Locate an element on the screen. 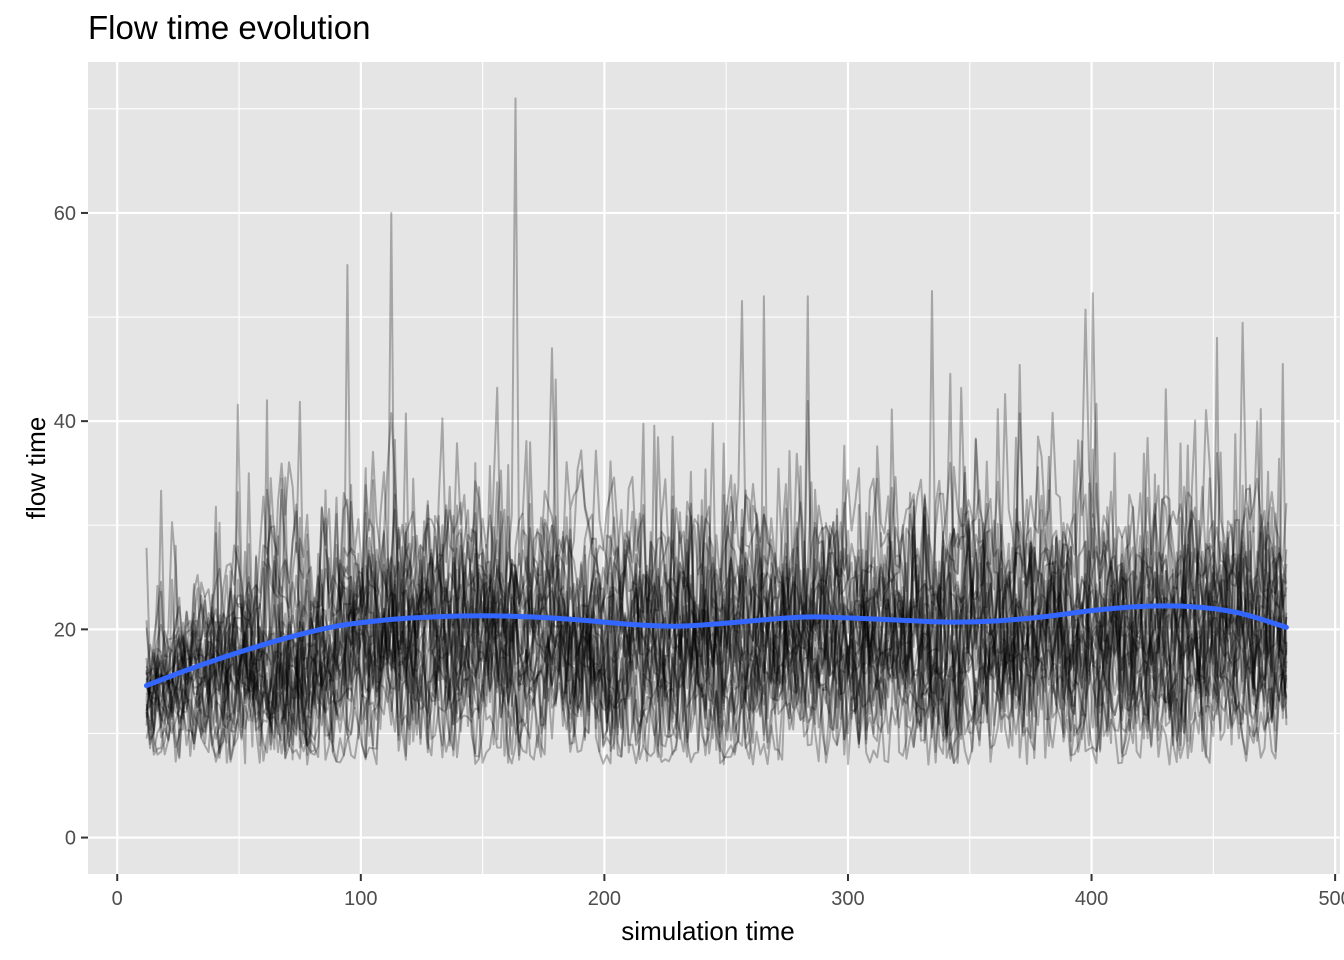 The width and height of the screenshot is (1344, 960). x-tick-label: 400 is located at coordinates (1091, 899).